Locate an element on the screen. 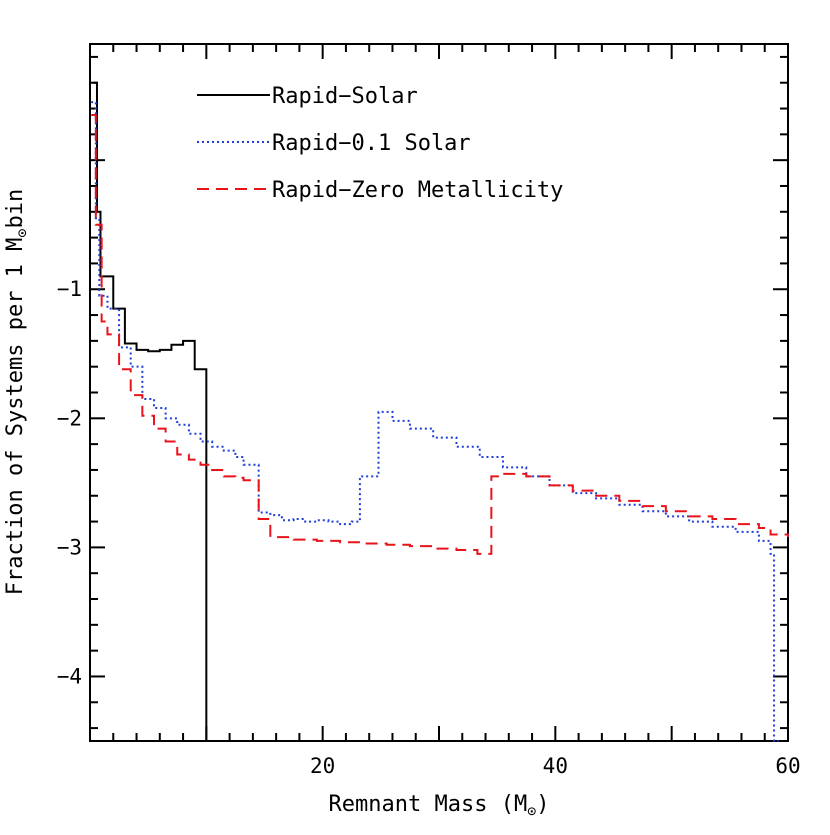  y-tick-label: −1 is located at coordinates (69, 289).